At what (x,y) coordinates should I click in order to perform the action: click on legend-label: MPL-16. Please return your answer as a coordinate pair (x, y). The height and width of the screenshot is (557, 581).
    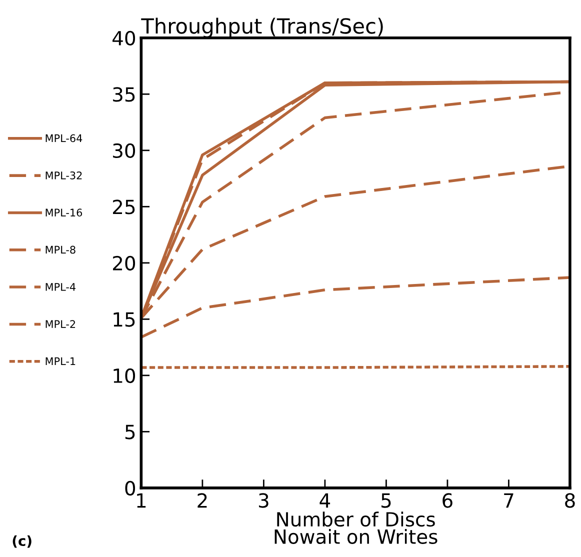
    Looking at the image, I should click on (64, 212).